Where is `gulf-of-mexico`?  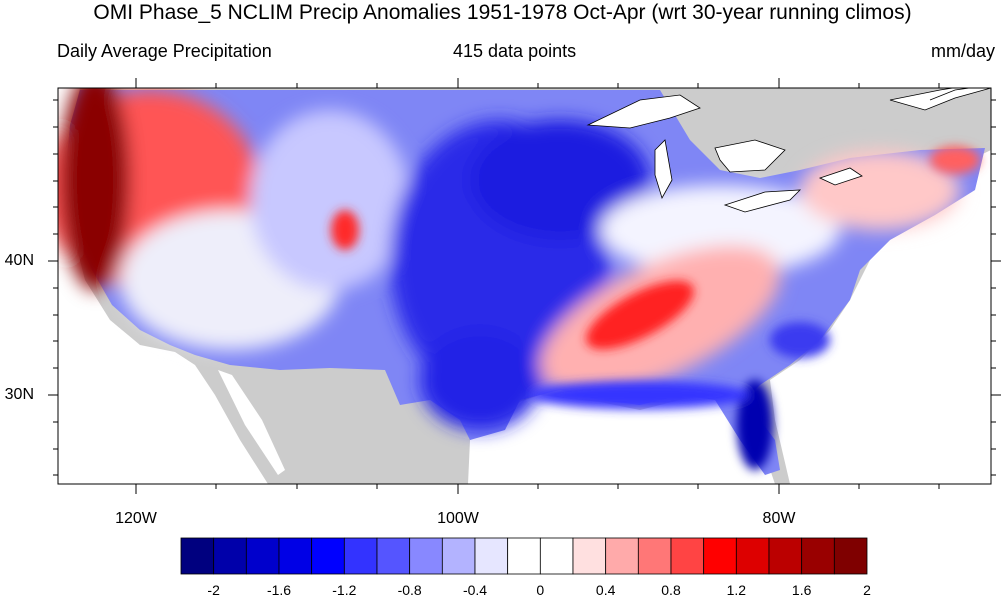 gulf-of-mexico is located at coordinates (621, 439).